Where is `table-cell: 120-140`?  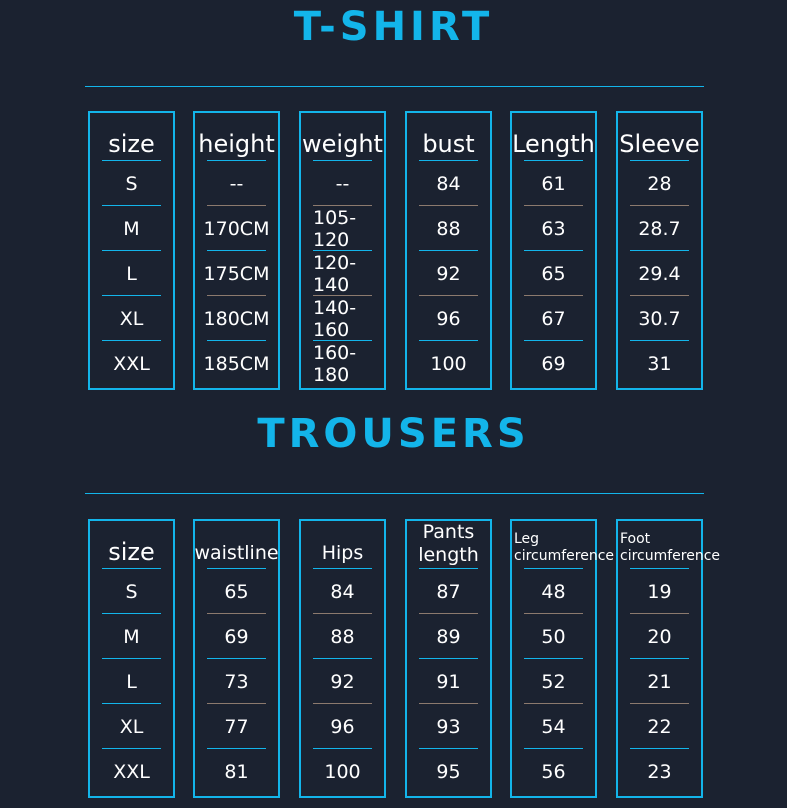 table-cell: 120-140 is located at coordinates (342, 273).